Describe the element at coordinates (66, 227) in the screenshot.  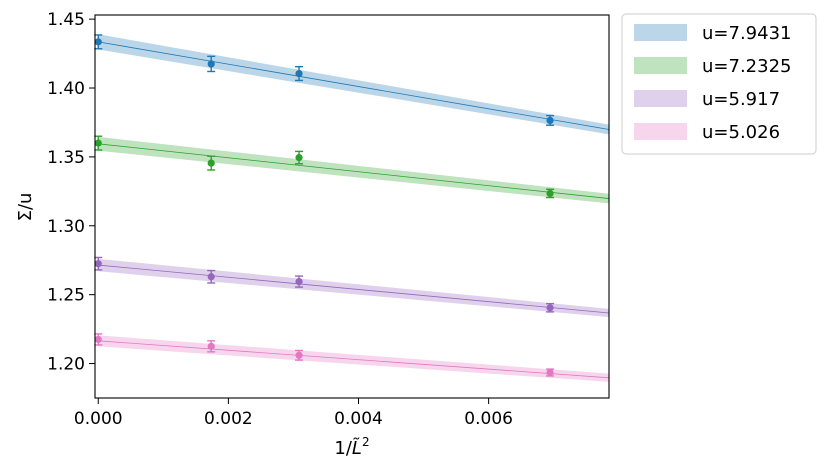
I see `y-tick-label: 1.30` at that location.